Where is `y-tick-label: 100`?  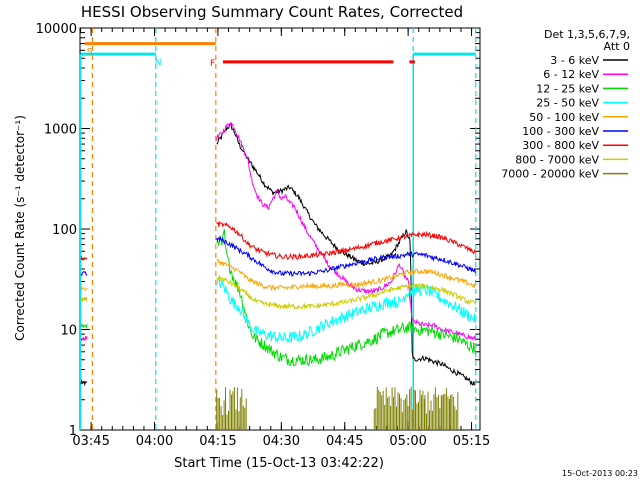
y-tick-label: 100 is located at coordinates (64, 230).